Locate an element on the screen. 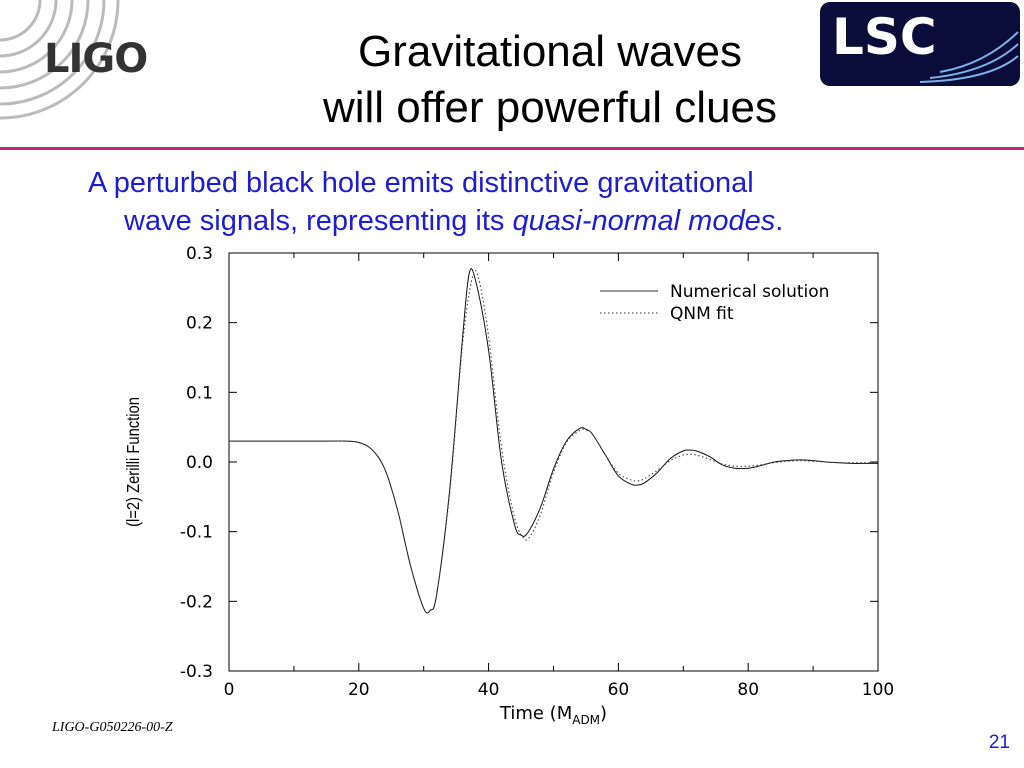 This screenshot has width=1024, height=768. body-emphasis: quasi-normal modes is located at coordinates (644, 221).